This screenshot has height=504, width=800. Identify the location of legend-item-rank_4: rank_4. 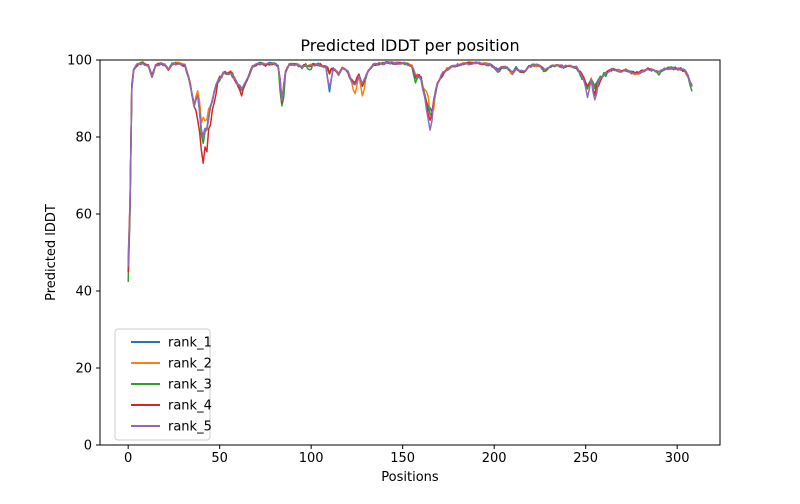
(171, 406).